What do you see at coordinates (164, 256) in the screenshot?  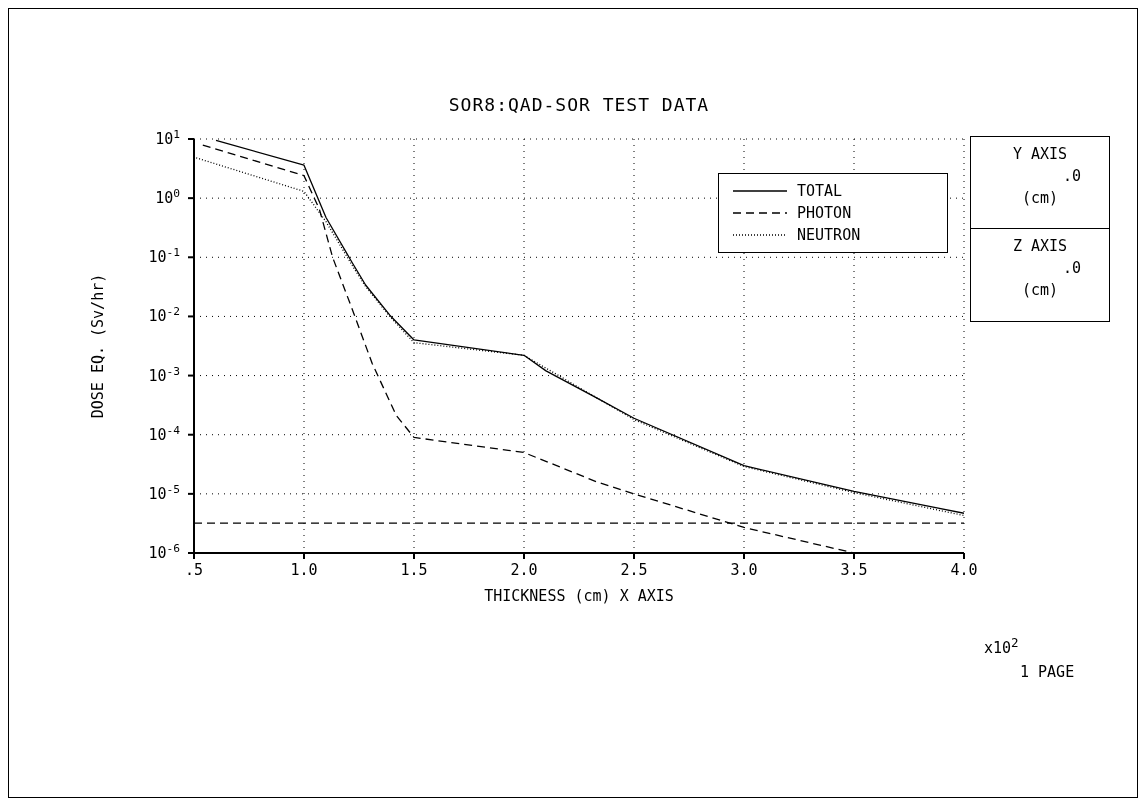 I see `y-tick-label: 10$^{-1}$` at bounding box center [164, 256].